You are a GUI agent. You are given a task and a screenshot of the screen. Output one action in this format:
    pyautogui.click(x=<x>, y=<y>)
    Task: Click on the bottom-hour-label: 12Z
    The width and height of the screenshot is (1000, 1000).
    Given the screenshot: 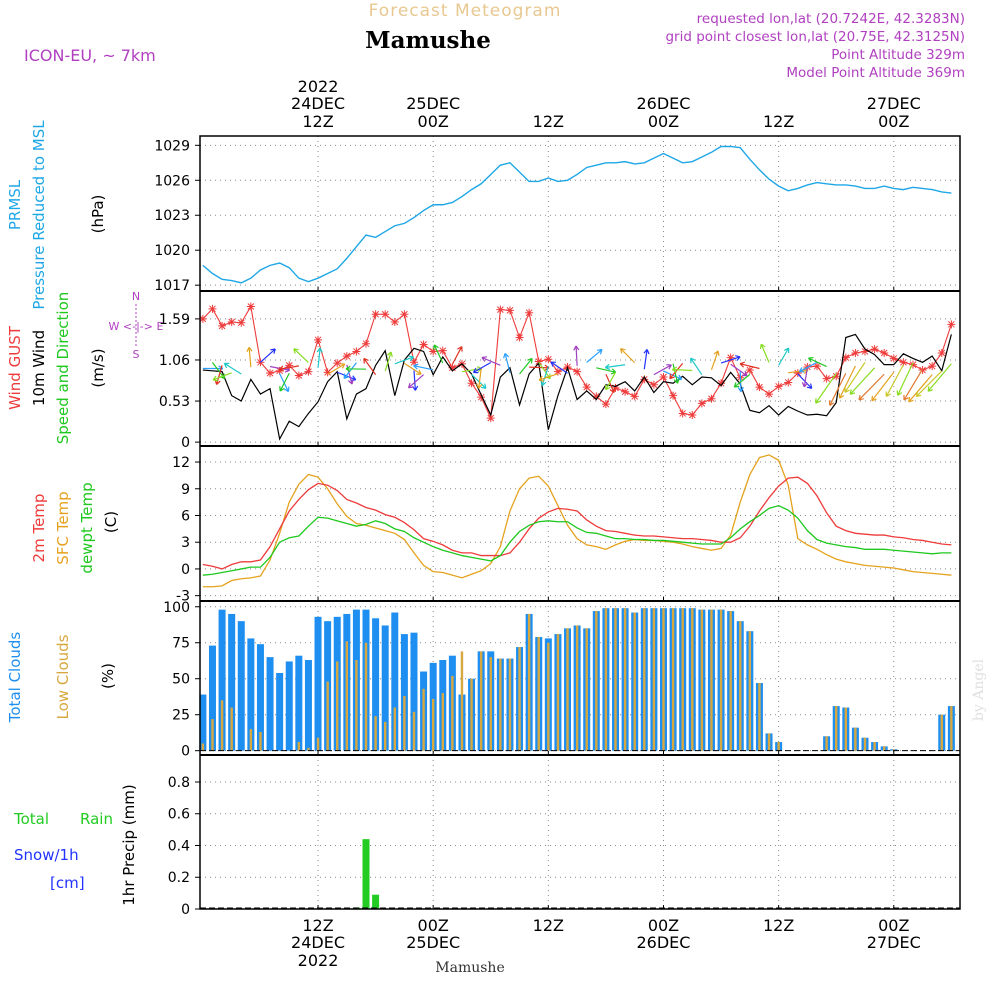 What is the action you would take?
    pyautogui.click(x=778, y=925)
    